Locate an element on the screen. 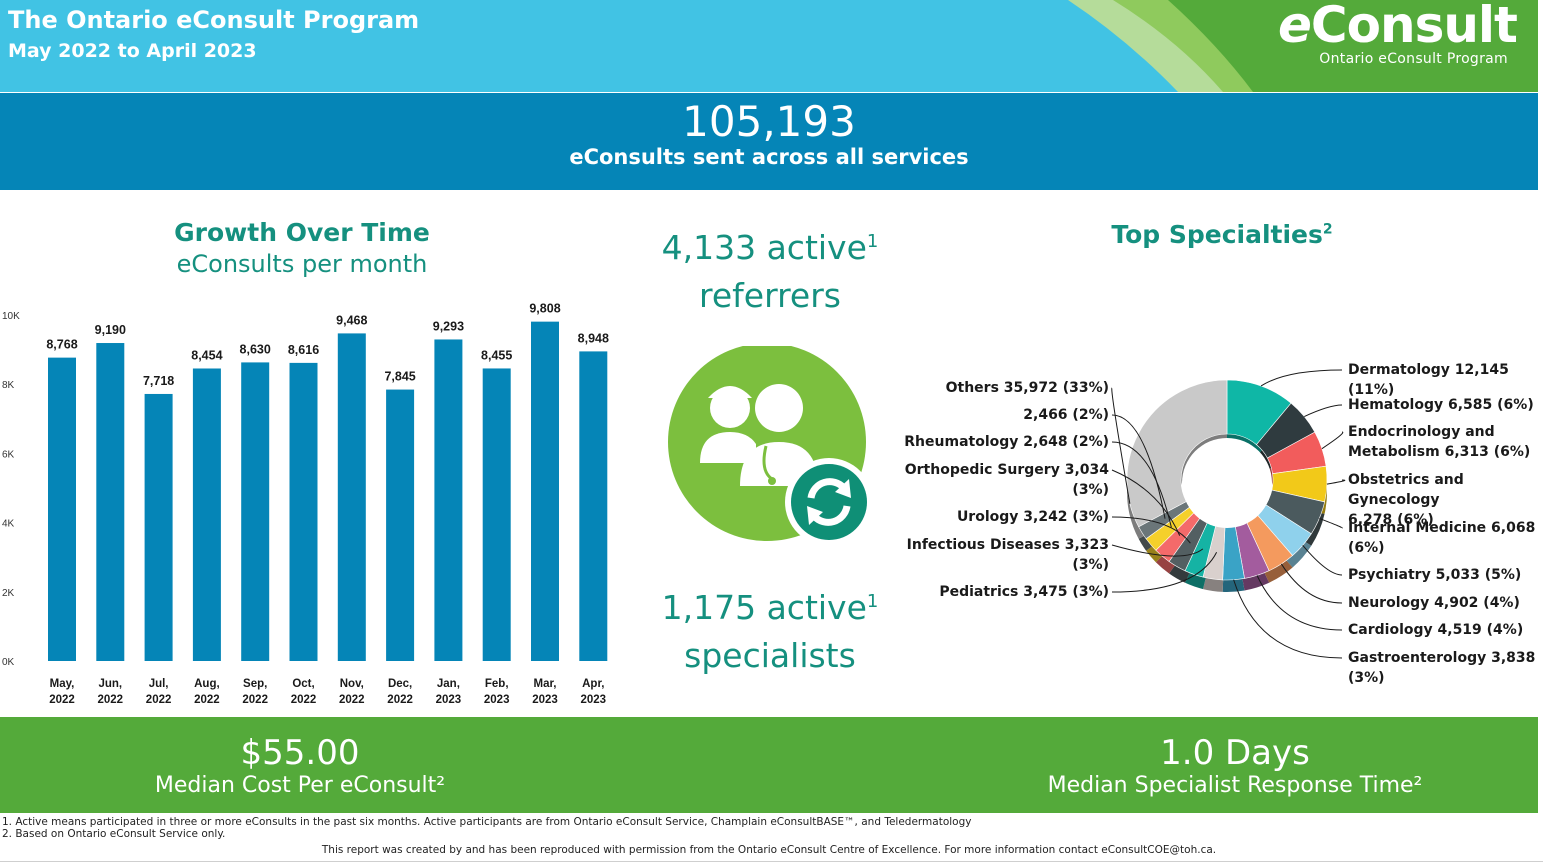 The image size is (1543, 865). specialty-label-line: Psychiatry 5,033 (5%) is located at coordinates (1435, 575).